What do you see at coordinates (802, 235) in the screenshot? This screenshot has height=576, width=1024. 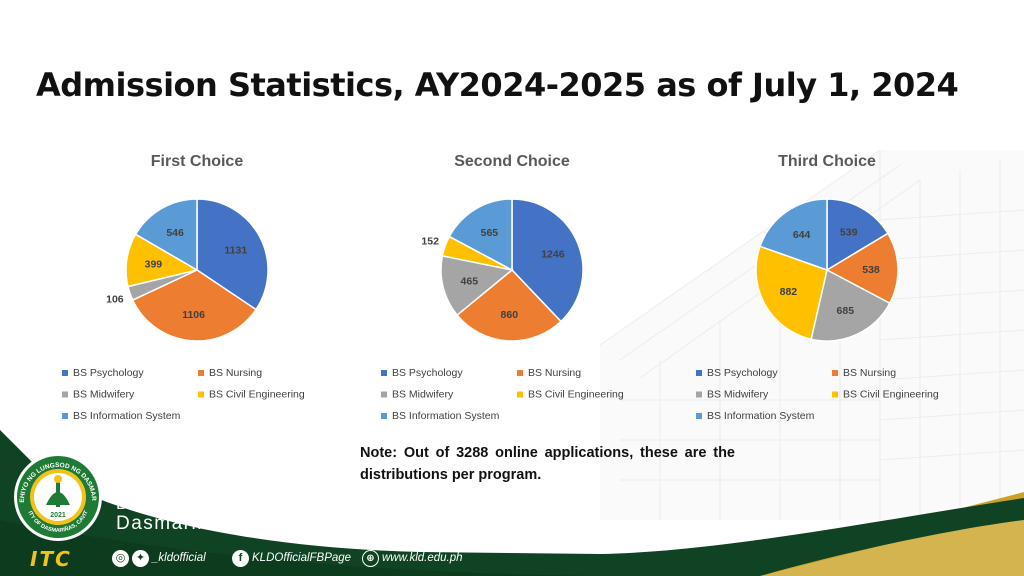 I see `data-label: 644` at bounding box center [802, 235].